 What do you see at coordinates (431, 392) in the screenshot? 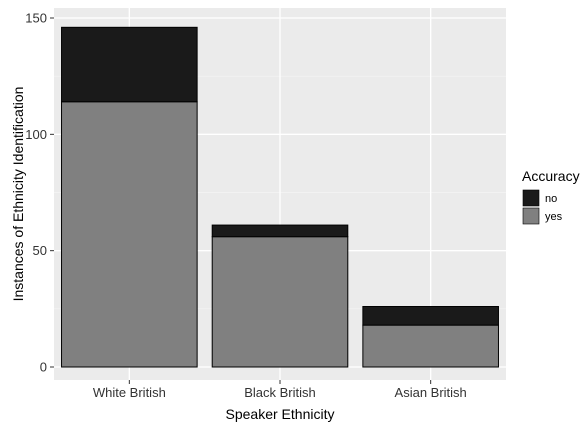
I see `x-tick-label: Asian British` at bounding box center [431, 392].